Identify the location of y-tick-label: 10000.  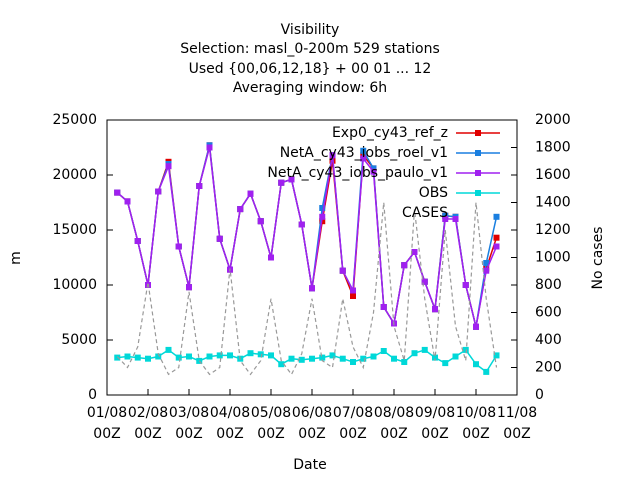
(74, 285).